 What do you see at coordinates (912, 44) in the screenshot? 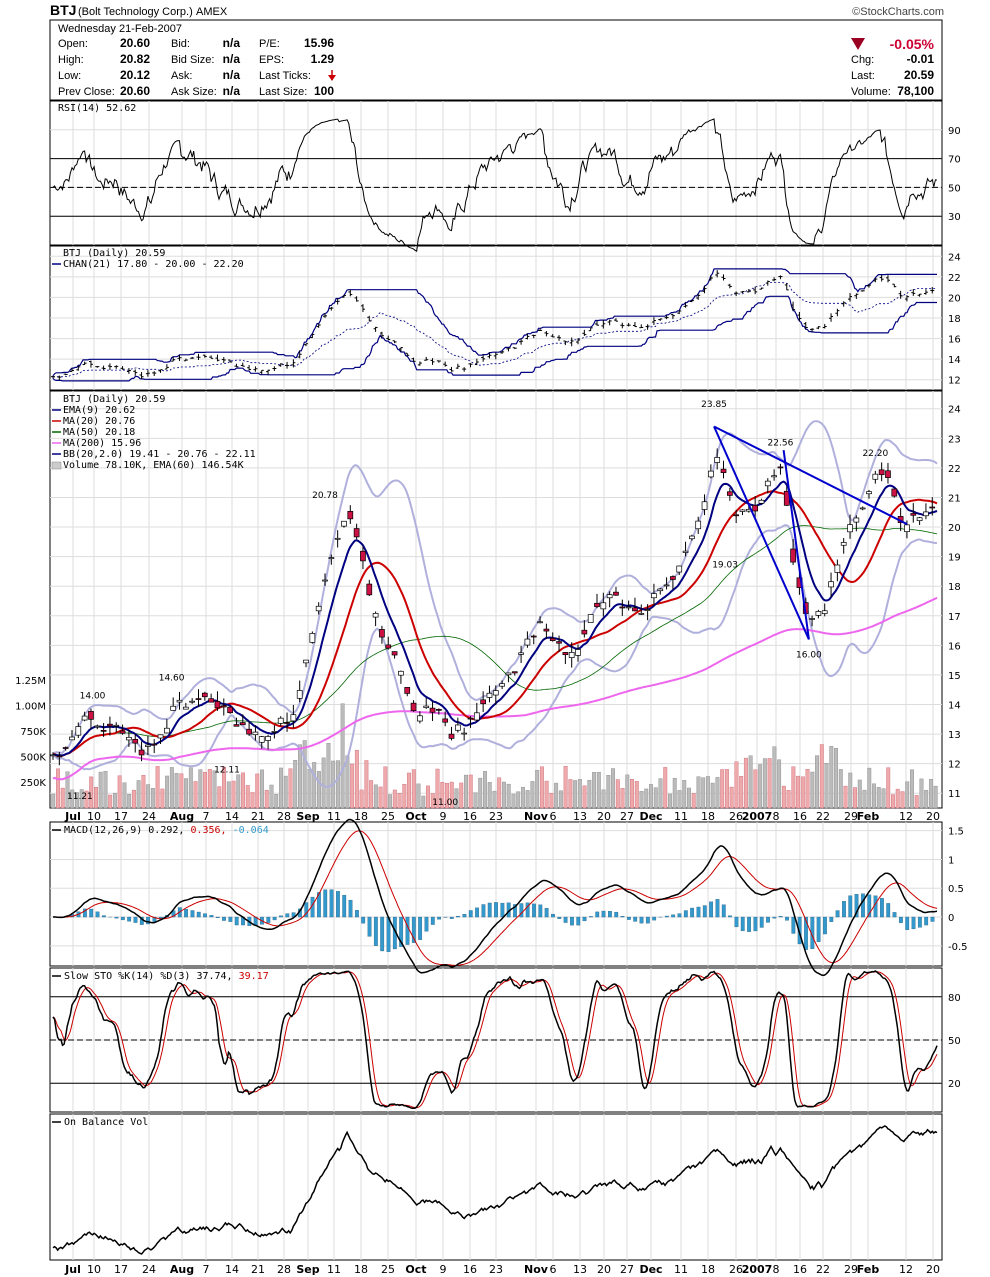
I see `change-percent: -0.05%` at bounding box center [912, 44].